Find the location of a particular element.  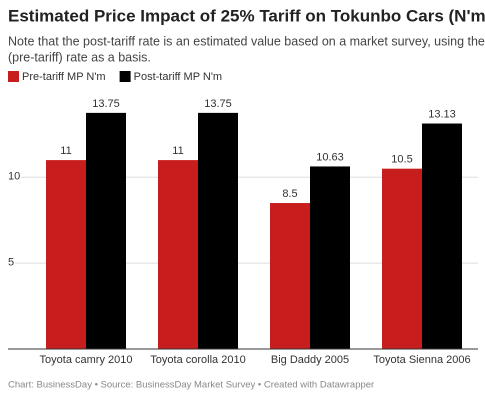

legend-label: Post-tariff MP N'm is located at coordinates (178, 77).